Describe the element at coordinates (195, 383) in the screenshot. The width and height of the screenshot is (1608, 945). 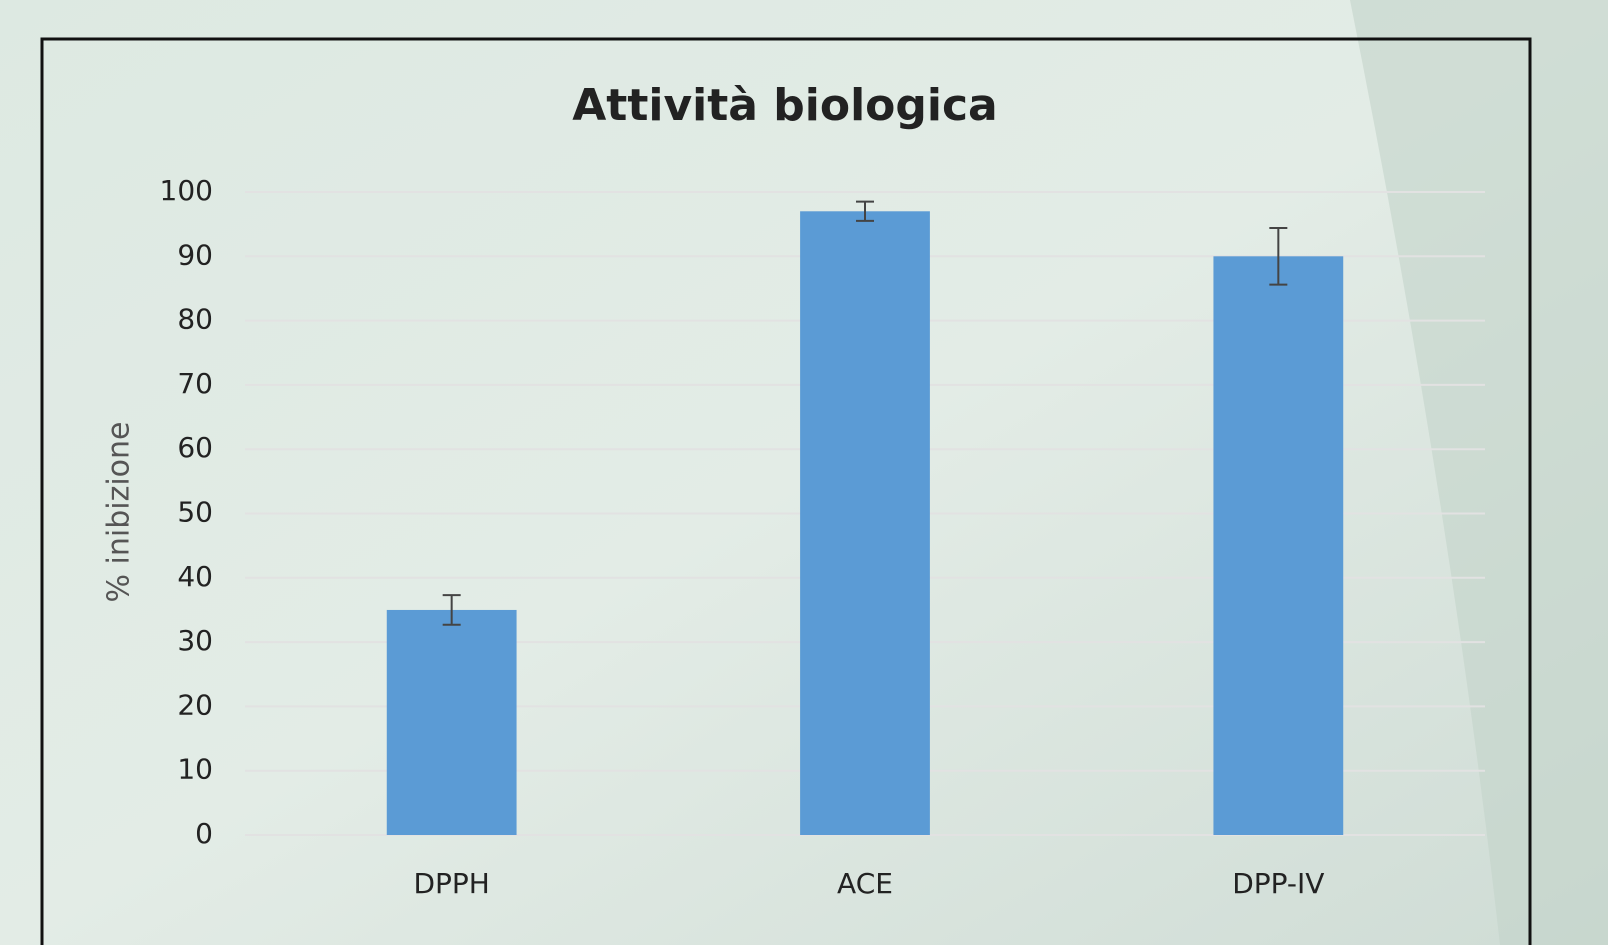
I see `y-tick-label: 70` at that location.